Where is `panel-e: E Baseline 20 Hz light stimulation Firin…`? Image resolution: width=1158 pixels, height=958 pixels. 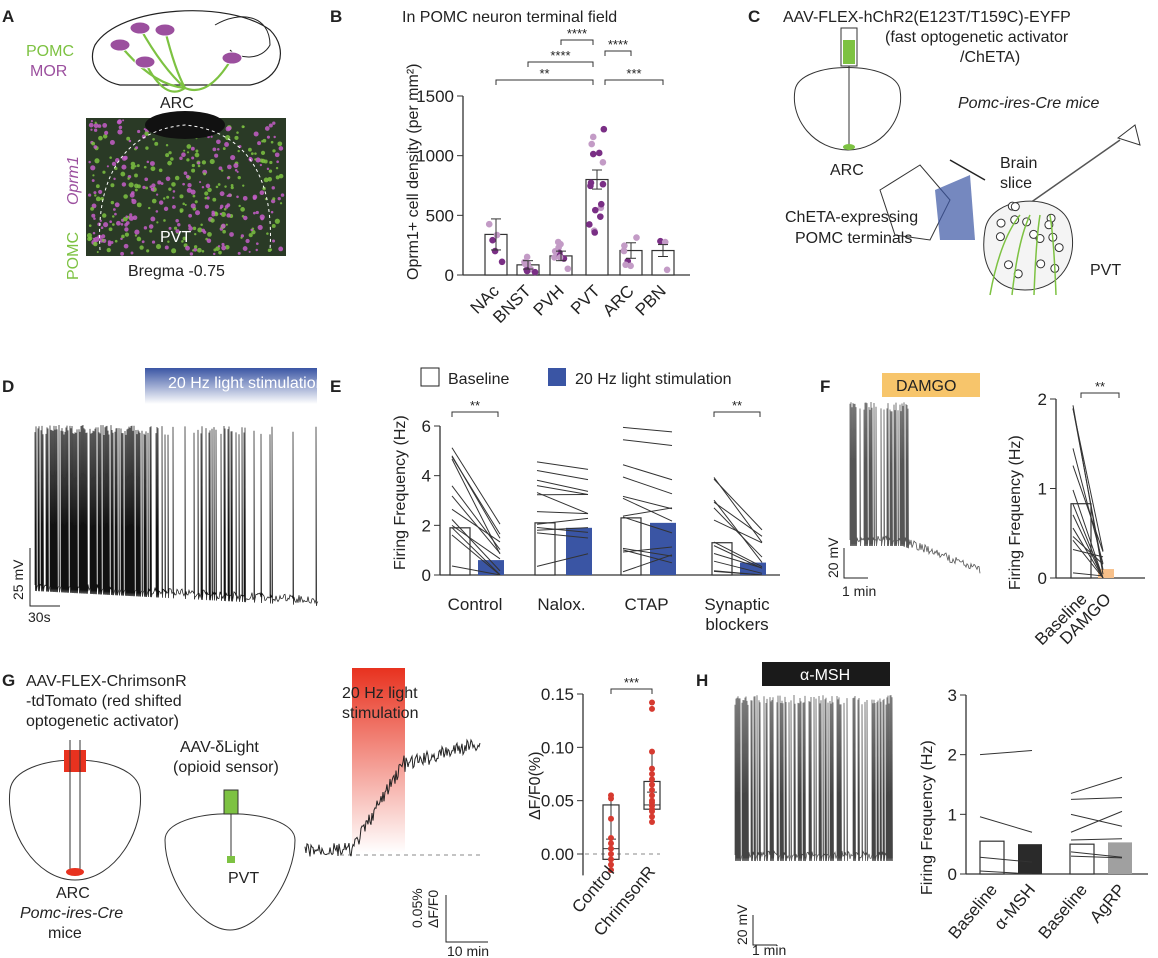
panel-e: E Baseline 20 Hz light stimulation Firin… is located at coordinates (555, 500).